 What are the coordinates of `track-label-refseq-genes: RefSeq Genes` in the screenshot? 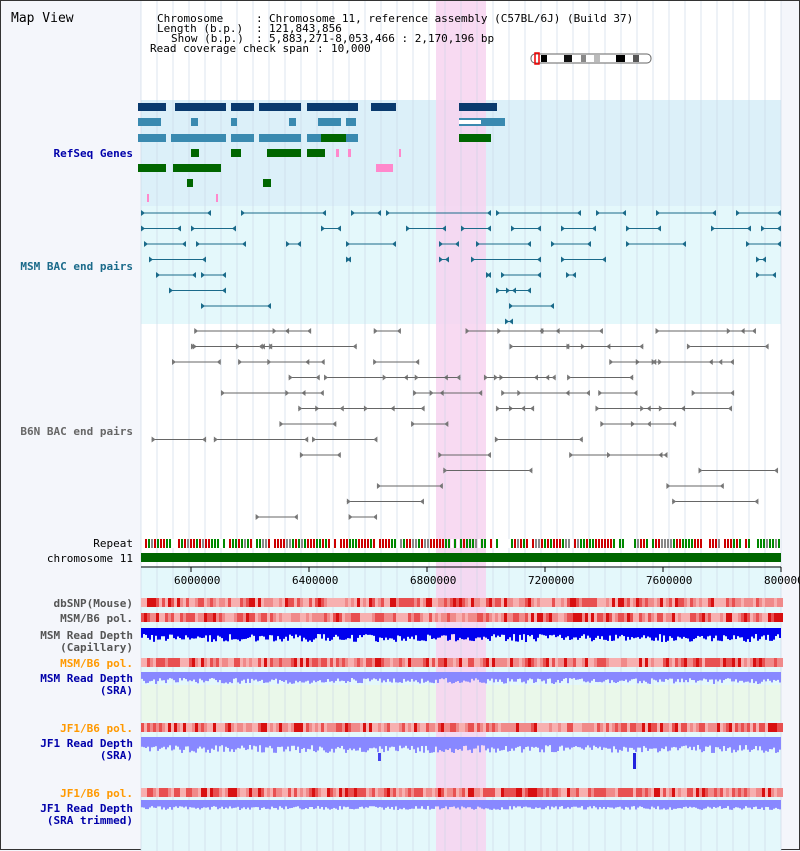 It's located at (93, 153).